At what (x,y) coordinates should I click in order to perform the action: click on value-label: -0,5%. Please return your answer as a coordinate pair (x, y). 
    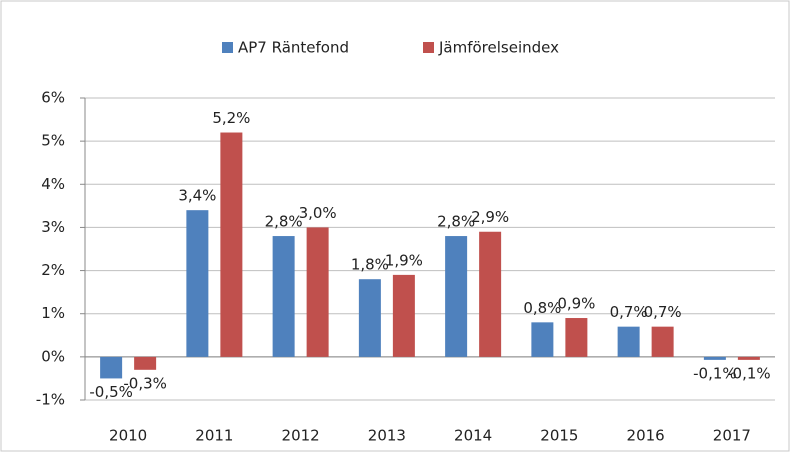
    Looking at the image, I should click on (111, 392).